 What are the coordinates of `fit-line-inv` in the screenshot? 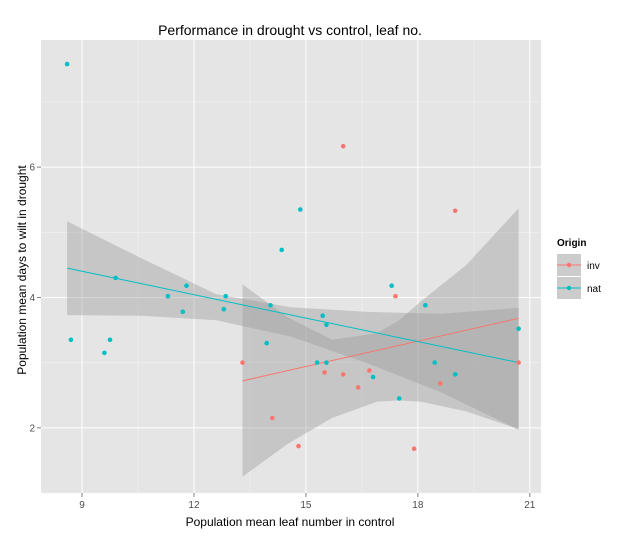 It's located at (380, 349).